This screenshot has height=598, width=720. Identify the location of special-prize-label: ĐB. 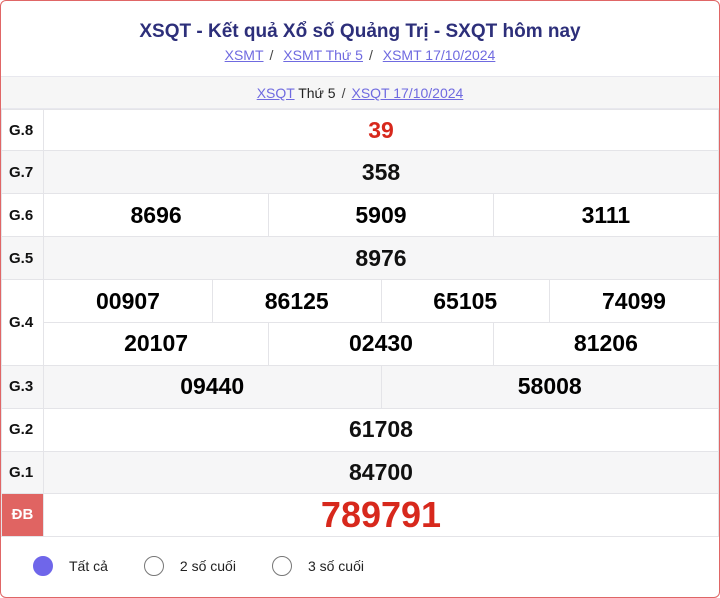
(22, 514).